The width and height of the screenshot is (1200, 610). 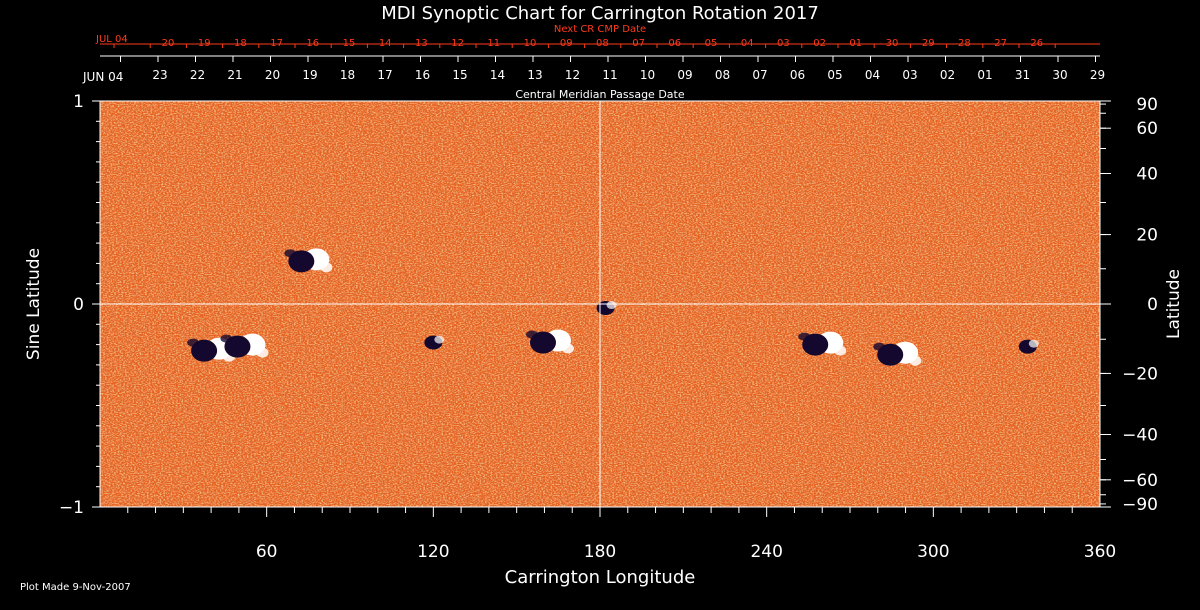 I want to click on next-date-label: 30, so click(x=892, y=43).